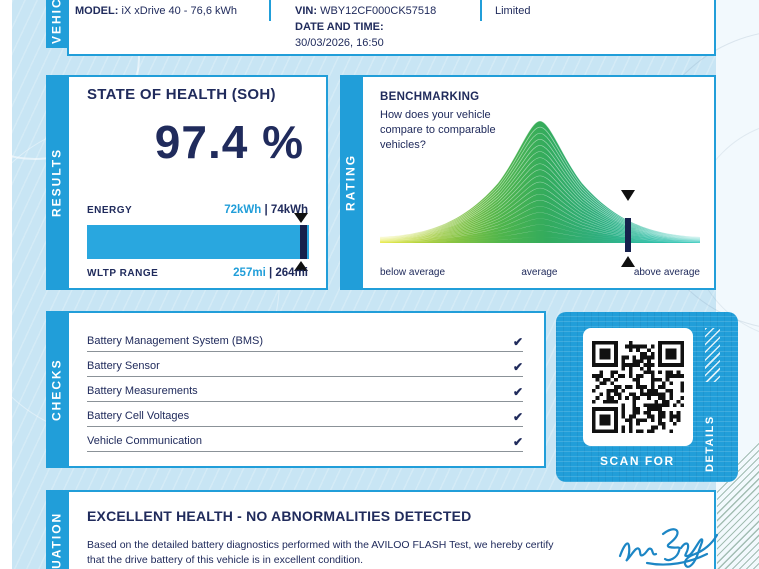  What do you see at coordinates (712, 355) in the screenshot?
I see `hatch-decoration` at bounding box center [712, 355].